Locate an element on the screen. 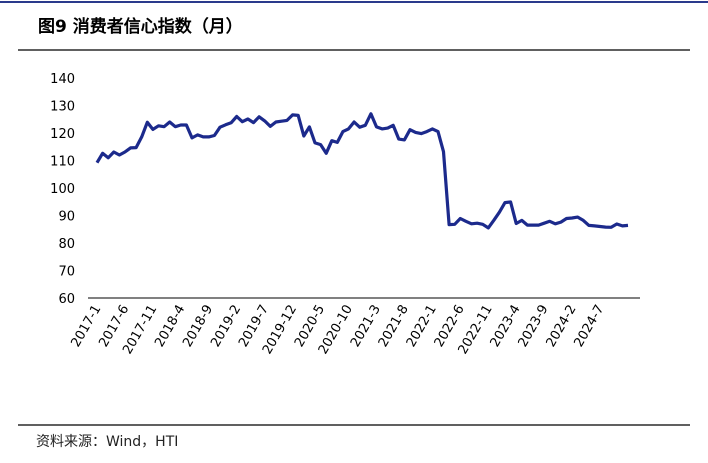  y-tick-label: 90 is located at coordinates (66, 217).